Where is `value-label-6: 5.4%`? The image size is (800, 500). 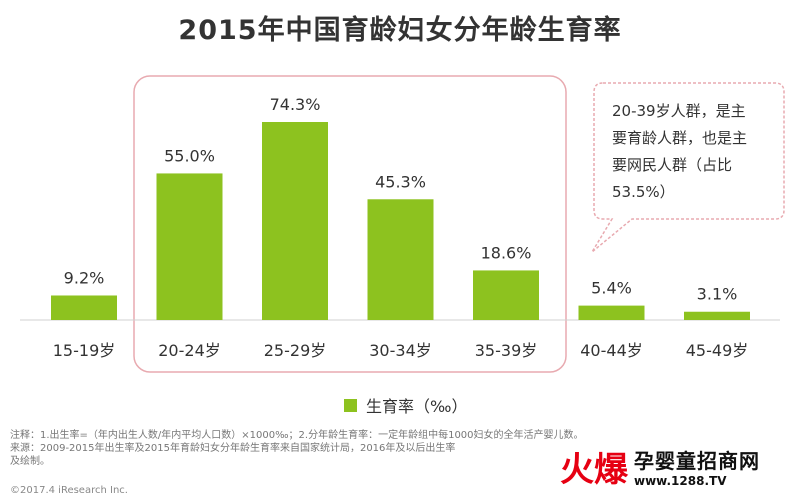 value-label-6: 5.4% is located at coordinates (611, 288).